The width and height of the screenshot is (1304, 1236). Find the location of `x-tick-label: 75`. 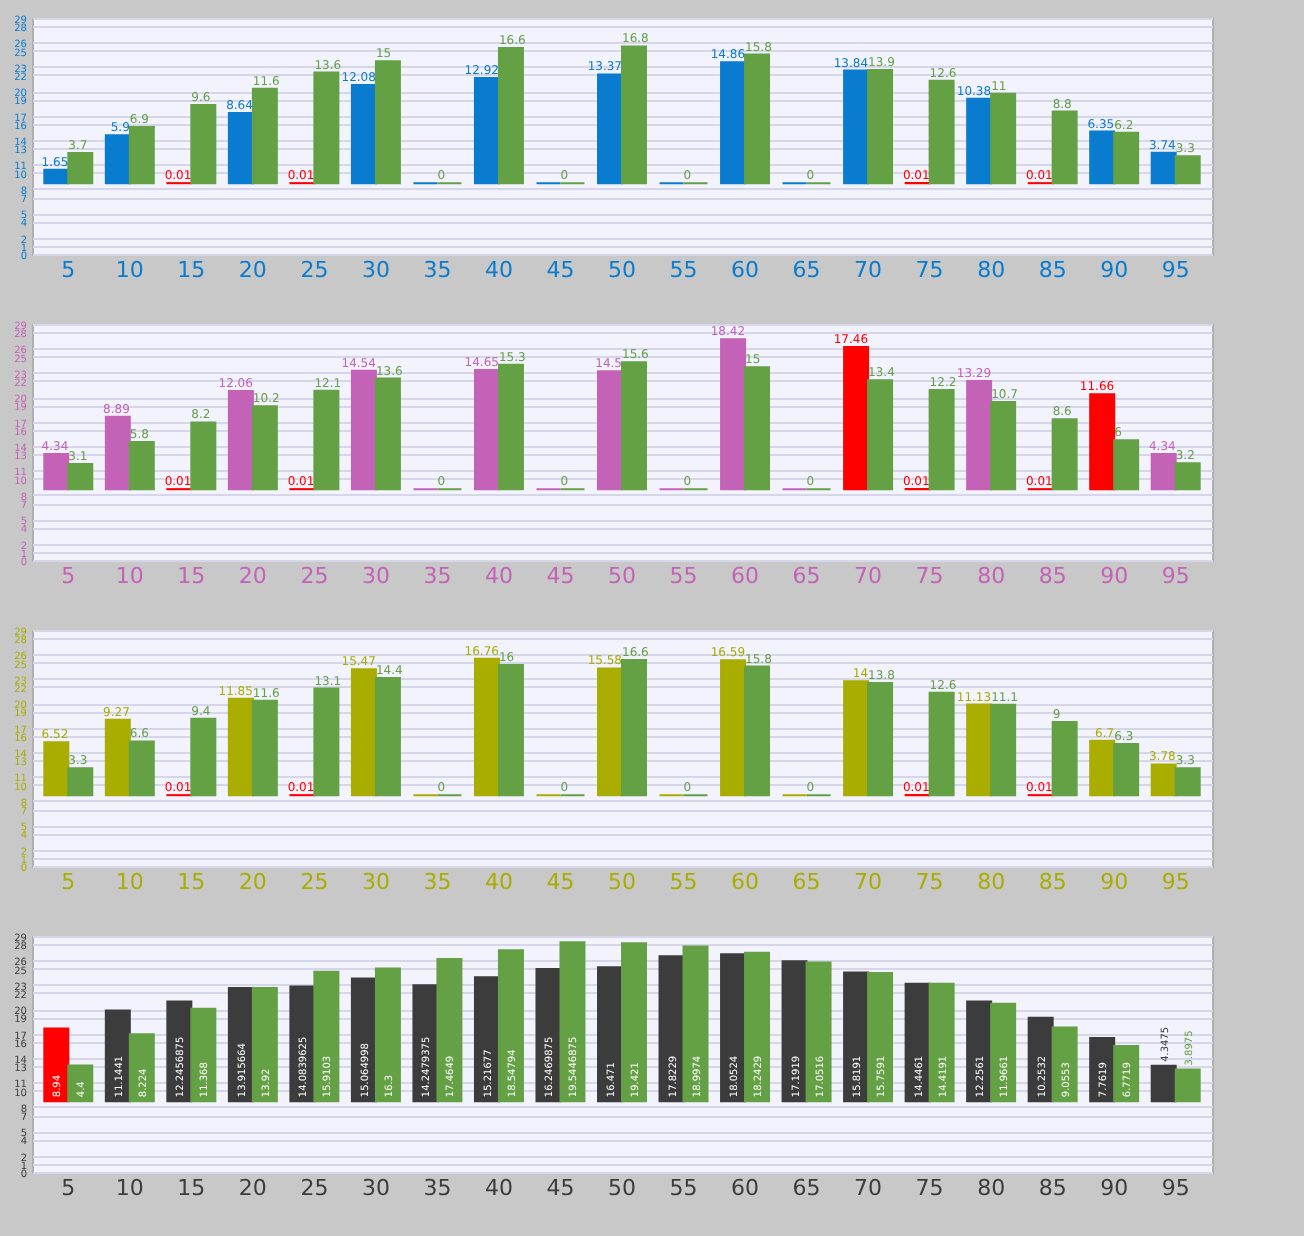

x-tick-label: 75 is located at coordinates (929, 1188).